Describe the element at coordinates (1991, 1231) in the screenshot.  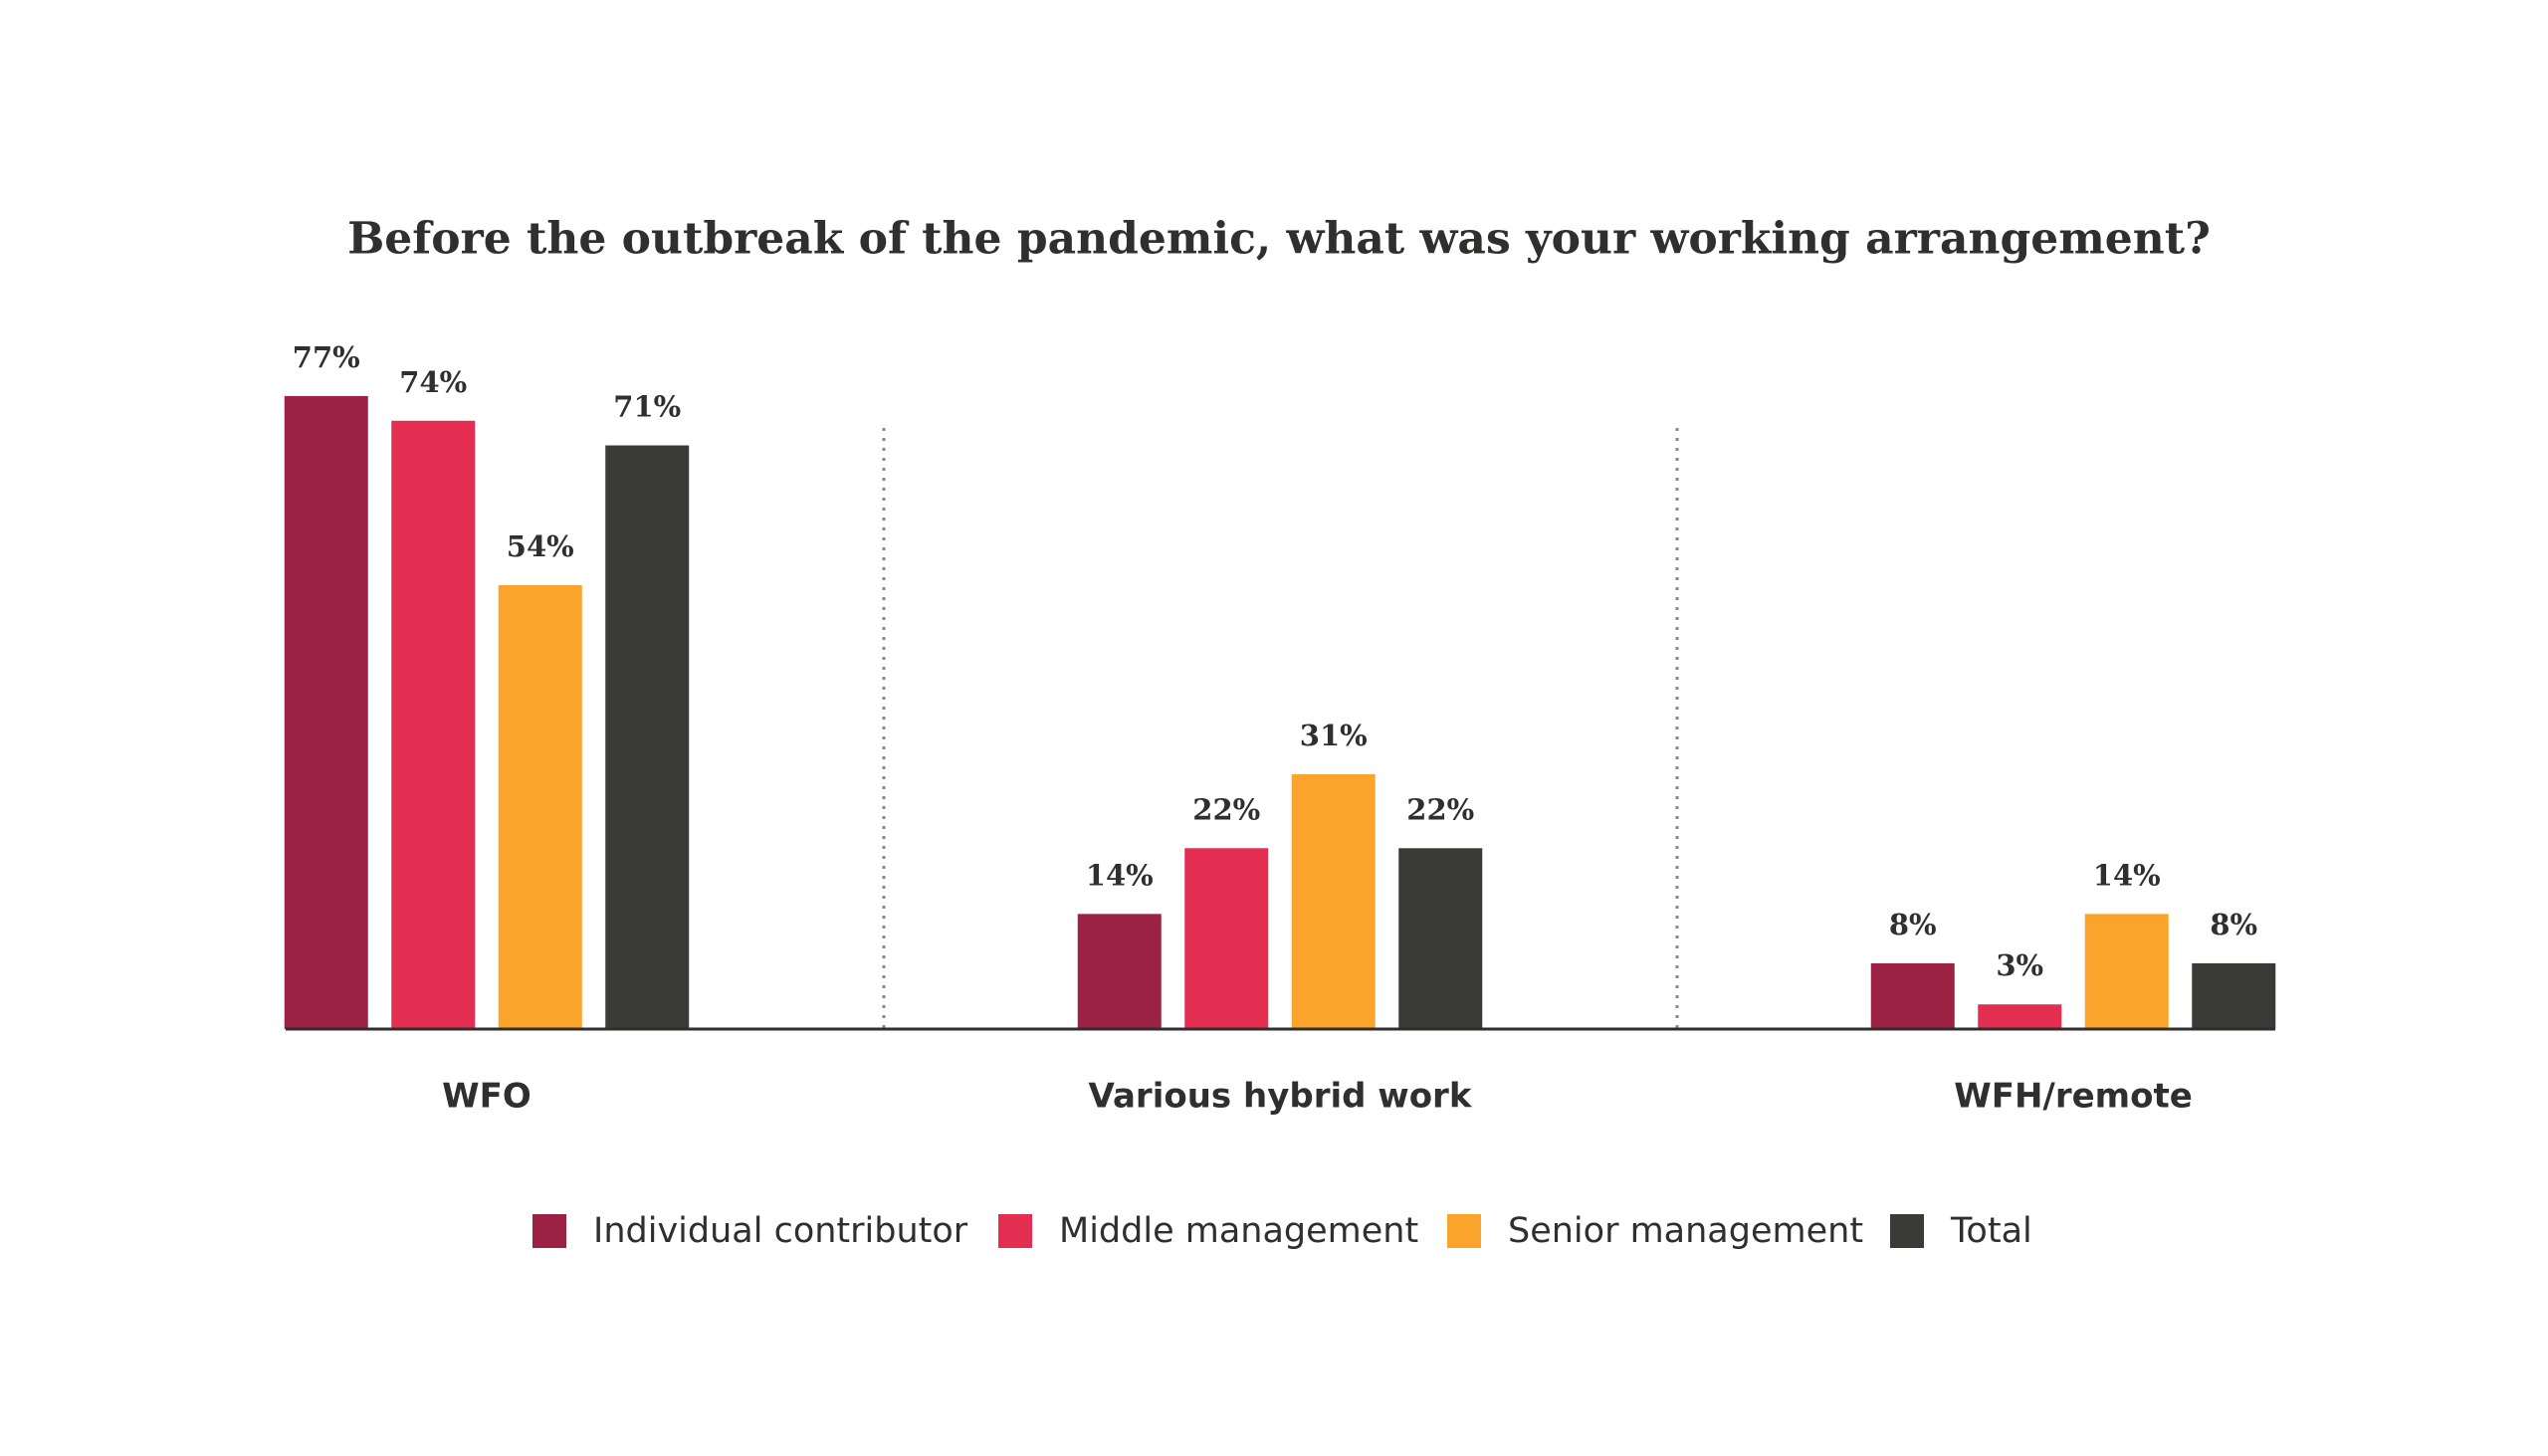
I see `legend-label: Total` at that location.